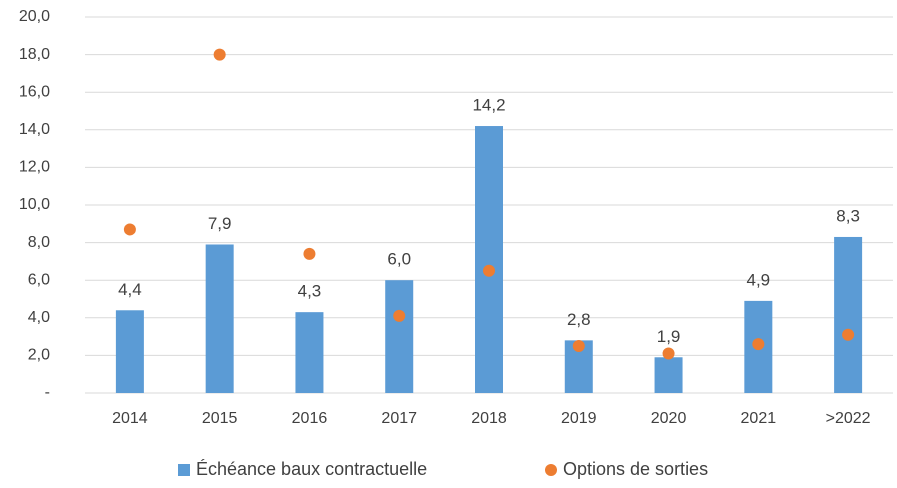  I want to click on value-label: 14,2, so click(488, 105).